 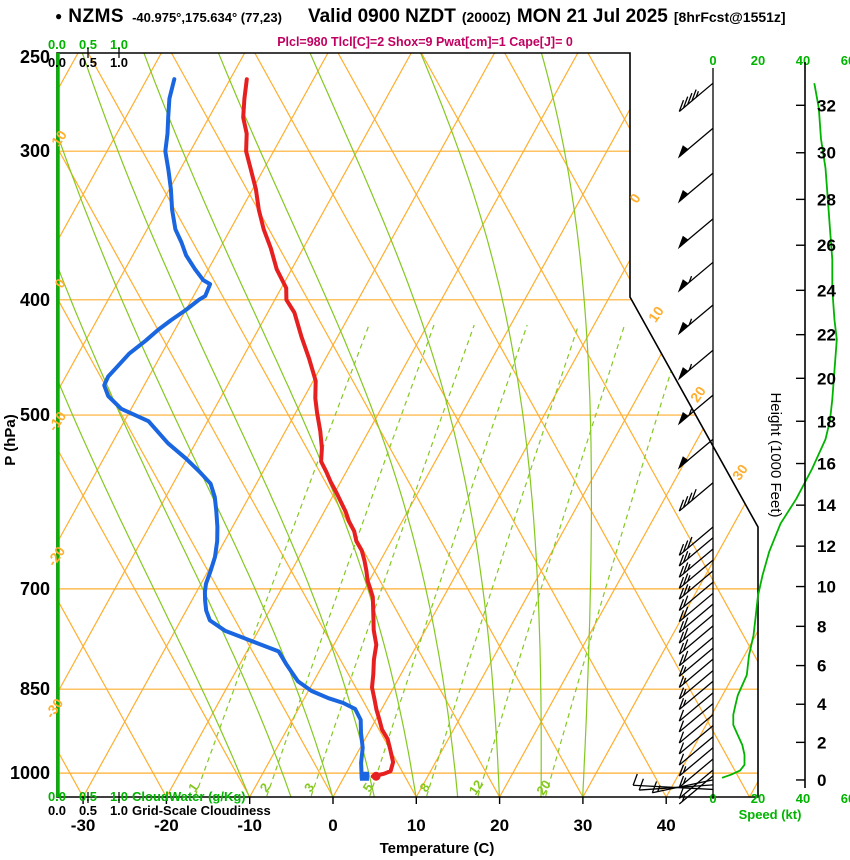 What do you see at coordinates (88, 62) in the screenshot?
I see `cloudiness-scale-top: 0.5` at bounding box center [88, 62].